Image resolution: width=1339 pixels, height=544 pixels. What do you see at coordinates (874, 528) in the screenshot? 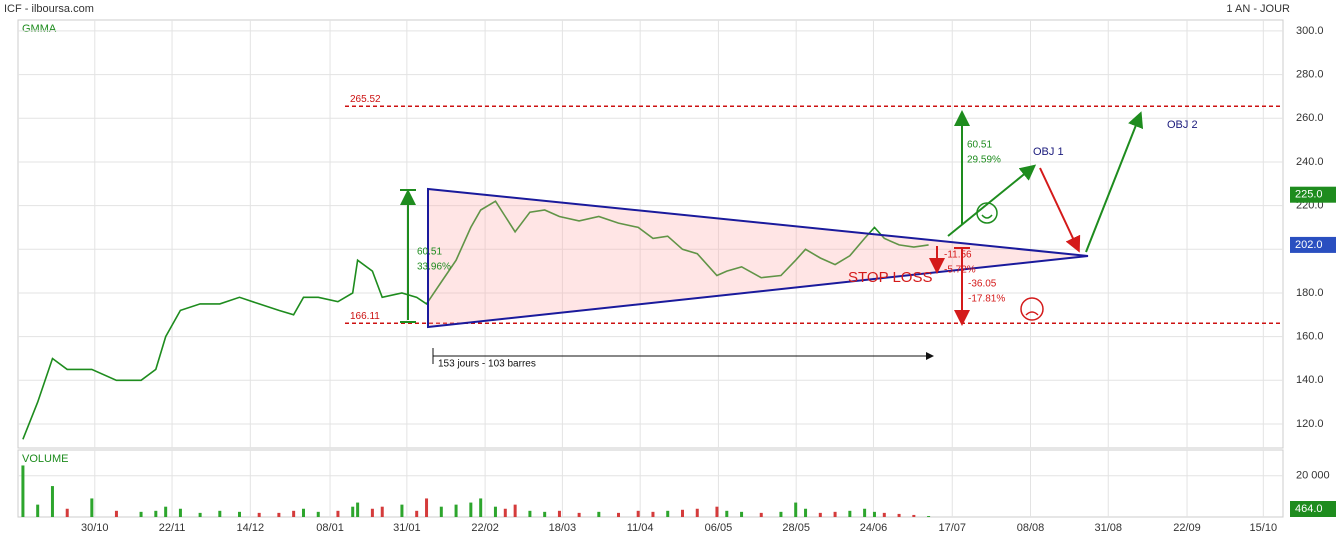
I see `x-tick-label: 24/06` at bounding box center [874, 528].